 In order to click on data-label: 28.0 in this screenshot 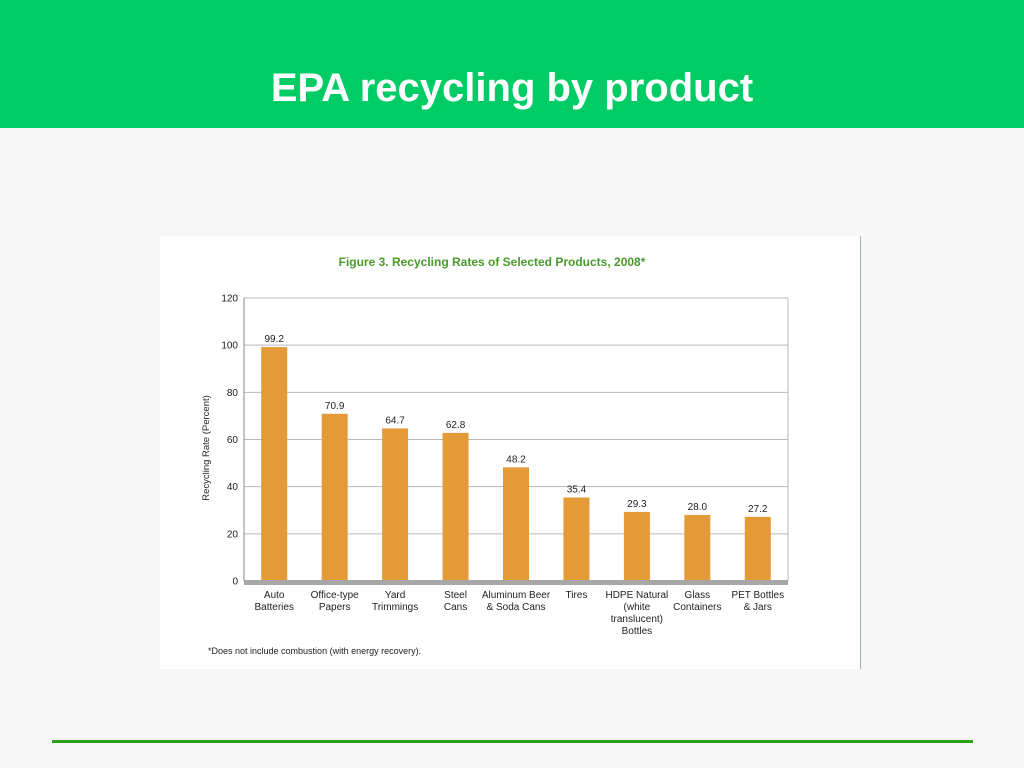, I will do `click(698, 507)`.